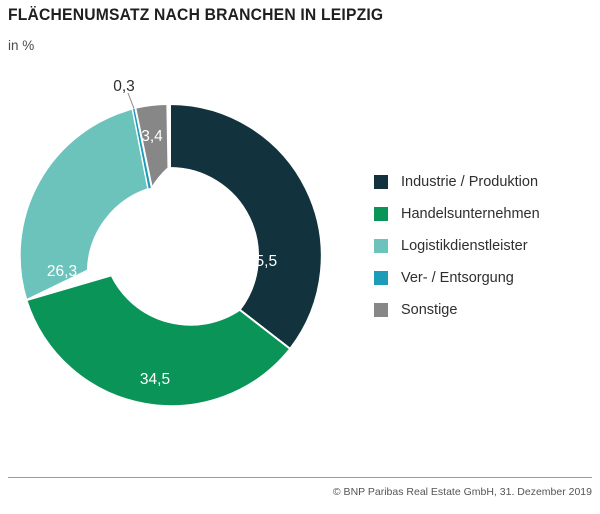 This screenshot has height=514, width=600. Describe the element at coordinates (262, 261) in the screenshot. I see `slice-value-industrie: 35,5` at that location.